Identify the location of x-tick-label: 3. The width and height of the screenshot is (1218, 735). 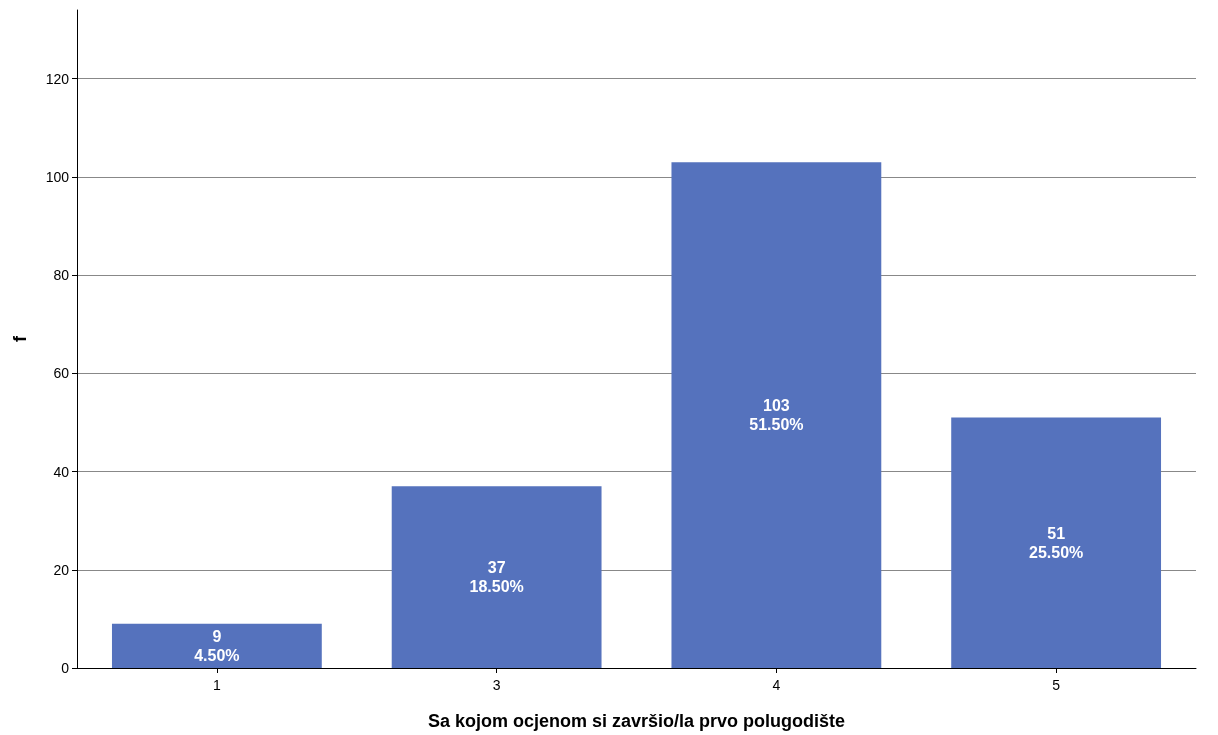
(496, 685).